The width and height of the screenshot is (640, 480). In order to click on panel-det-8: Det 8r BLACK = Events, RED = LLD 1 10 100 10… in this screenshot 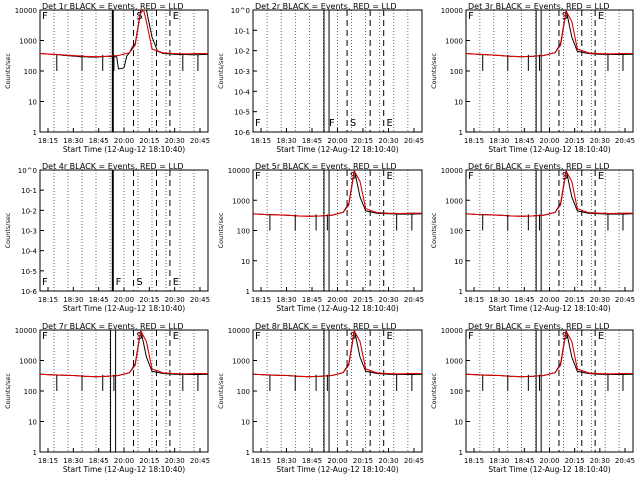, I will do `click(320, 398)`.